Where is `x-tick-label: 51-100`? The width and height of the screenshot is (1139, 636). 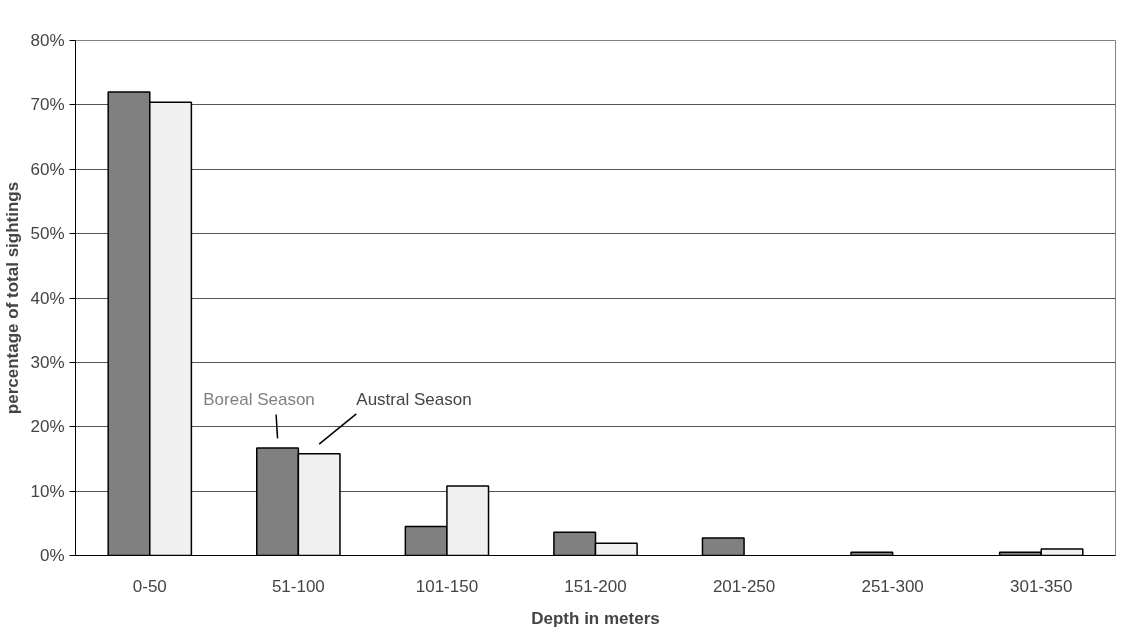
x-tick-label: 51-100 is located at coordinates (298, 586).